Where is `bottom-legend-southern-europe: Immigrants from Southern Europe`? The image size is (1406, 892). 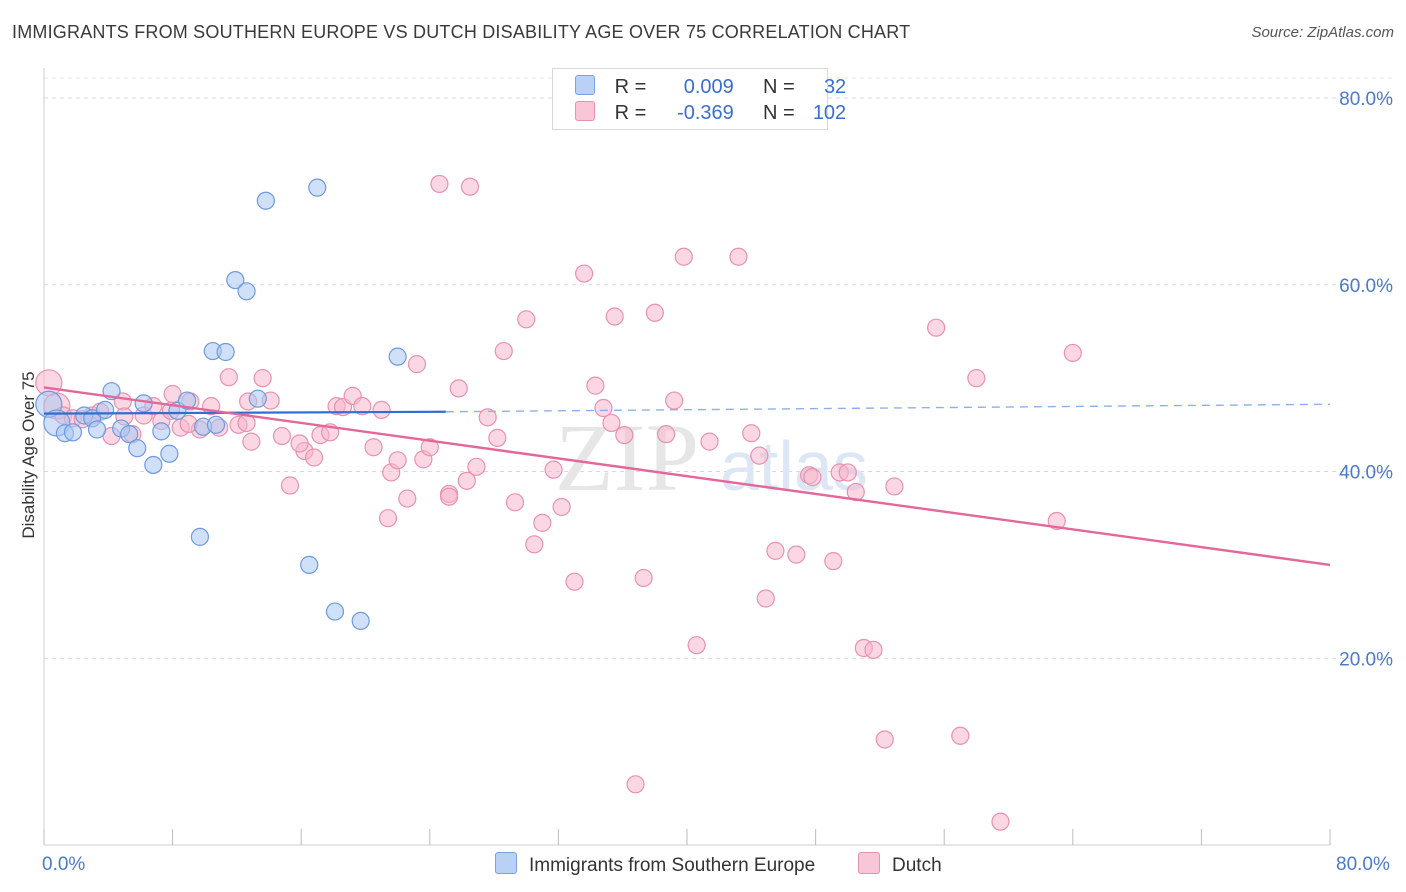
bottom-legend-southern-europe: Immigrants from Southern Europe is located at coordinates (655, 864).